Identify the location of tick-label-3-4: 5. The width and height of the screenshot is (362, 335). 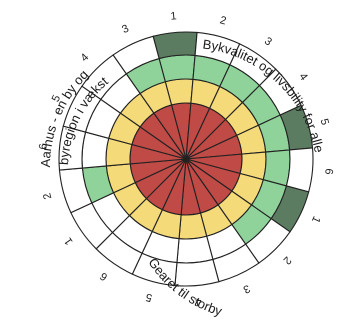
(56, 98).